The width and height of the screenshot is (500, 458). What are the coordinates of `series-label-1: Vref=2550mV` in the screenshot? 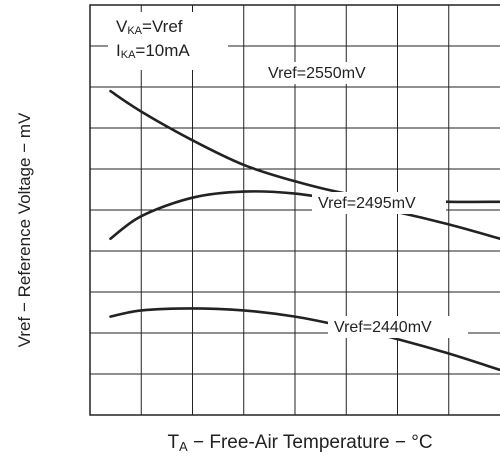 It's located at (317, 73).